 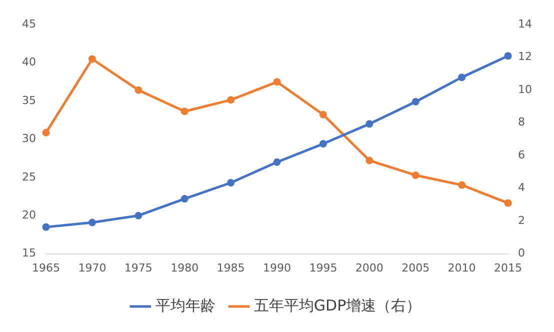 What do you see at coordinates (138, 267) in the screenshot?
I see `x-tick-label: 1975` at bounding box center [138, 267].